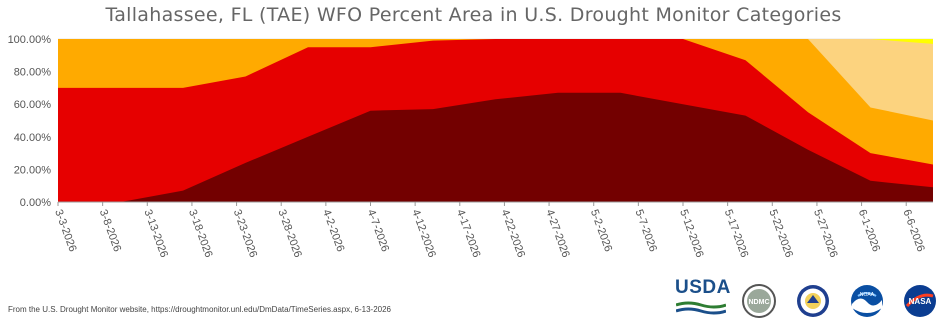 This screenshot has height=320, width=947. I want to click on x-tick-label: 3-18-2026, so click(200, 233).